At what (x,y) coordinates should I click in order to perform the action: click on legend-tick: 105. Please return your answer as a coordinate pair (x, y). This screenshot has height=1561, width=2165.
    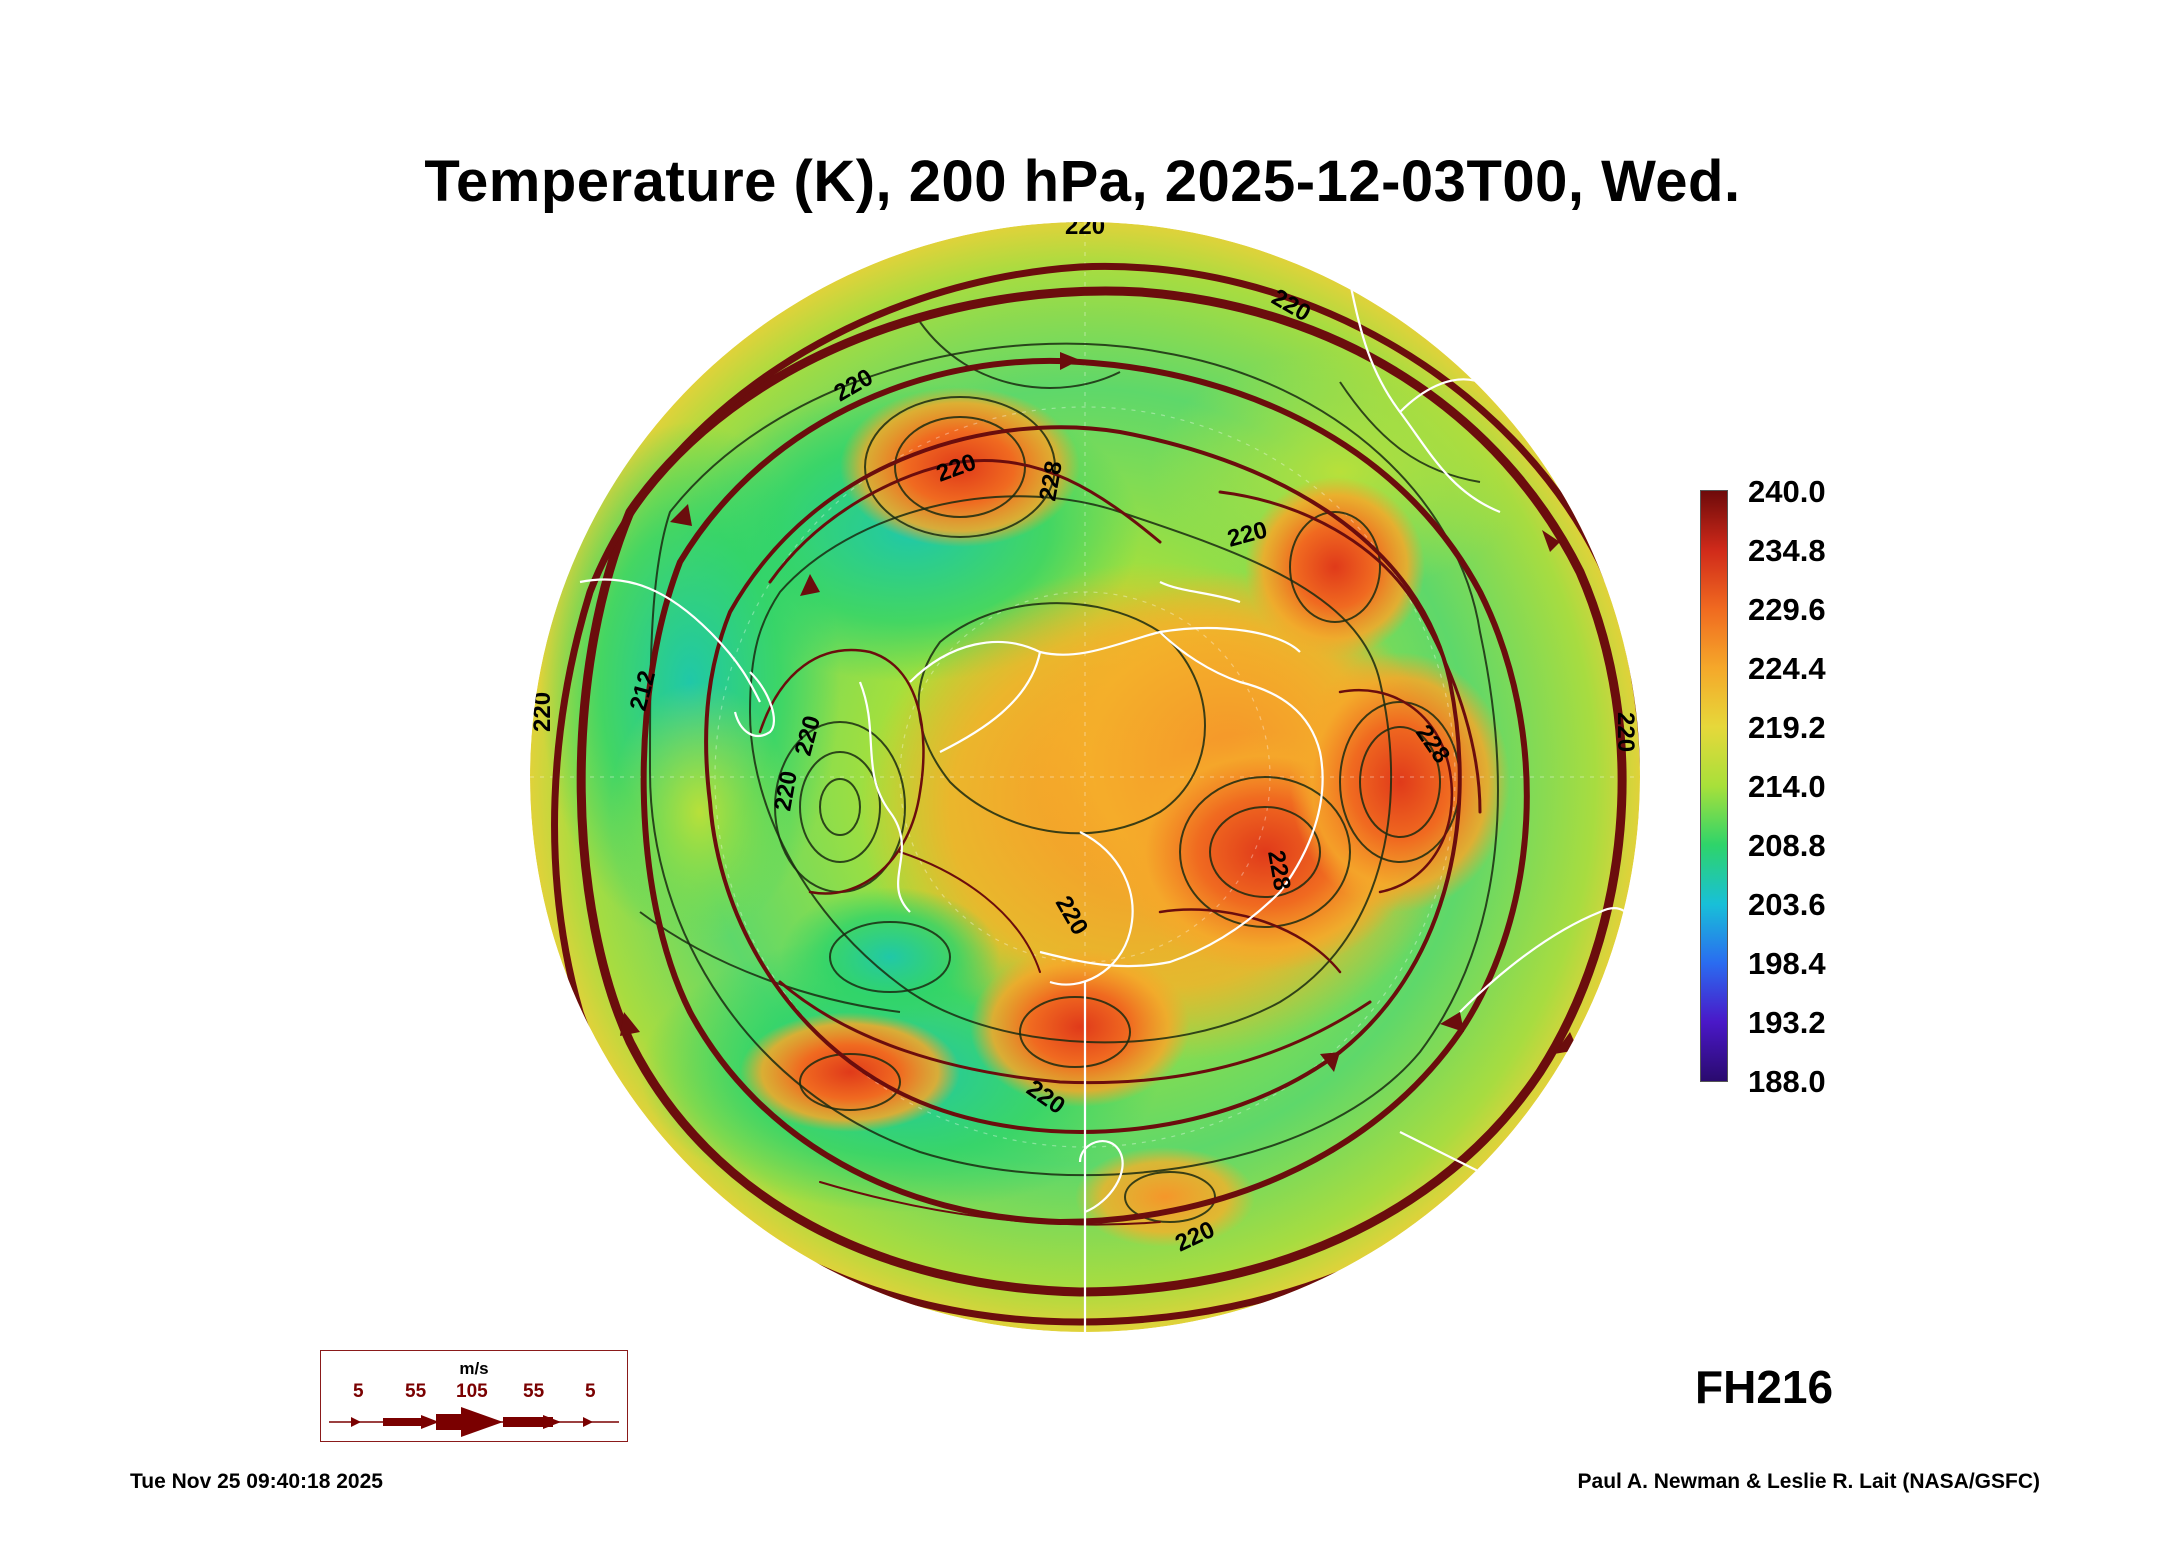
    Looking at the image, I should click on (472, 1391).